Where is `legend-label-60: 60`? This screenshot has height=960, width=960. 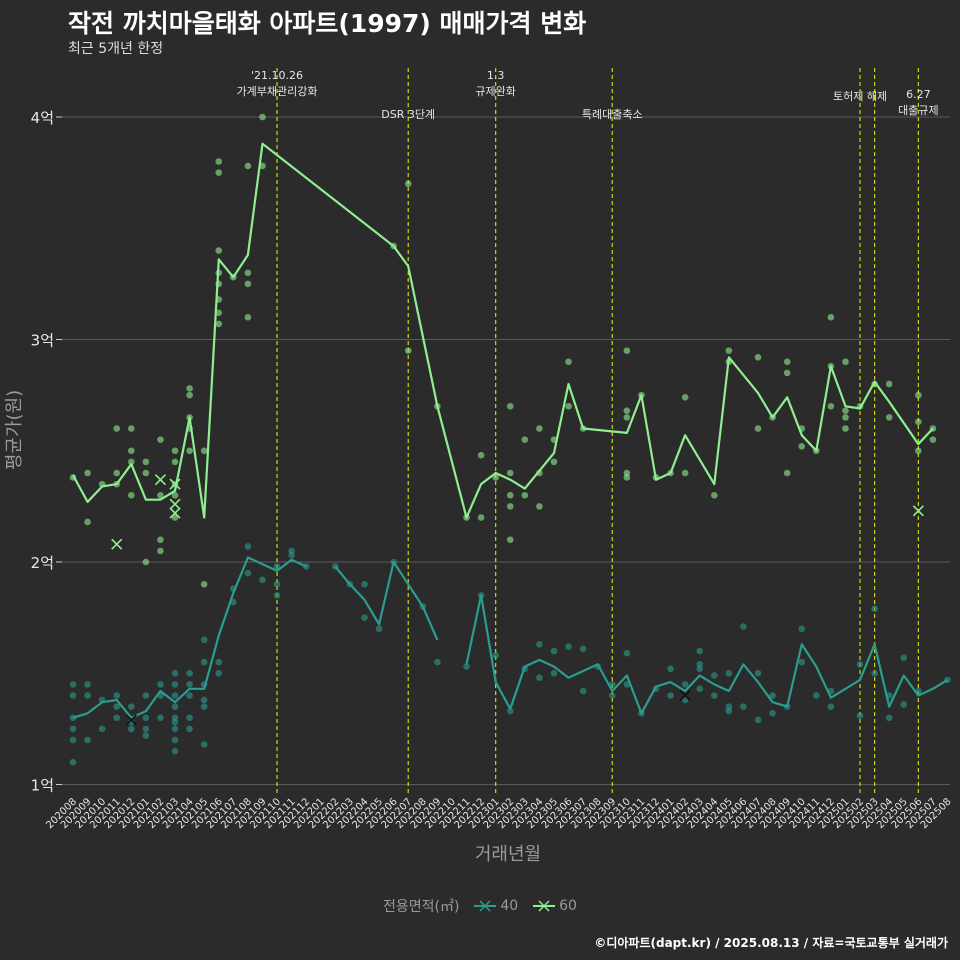
legend-label-60: 60 is located at coordinates (568, 906).